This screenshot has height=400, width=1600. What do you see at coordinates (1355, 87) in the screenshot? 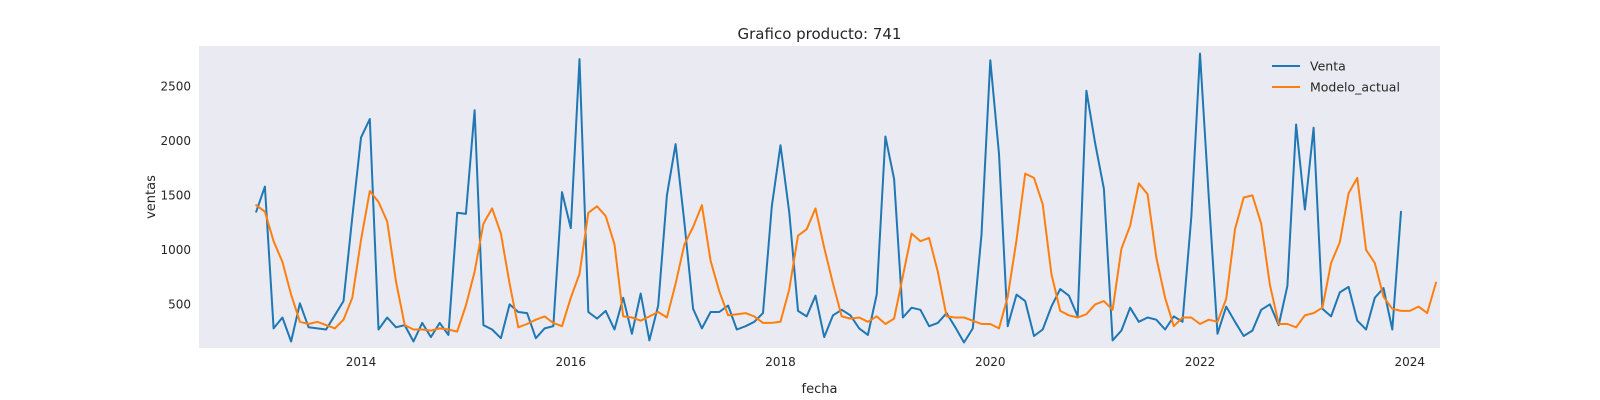
I see `legend-label: Modelo_actual` at bounding box center [1355, 87].